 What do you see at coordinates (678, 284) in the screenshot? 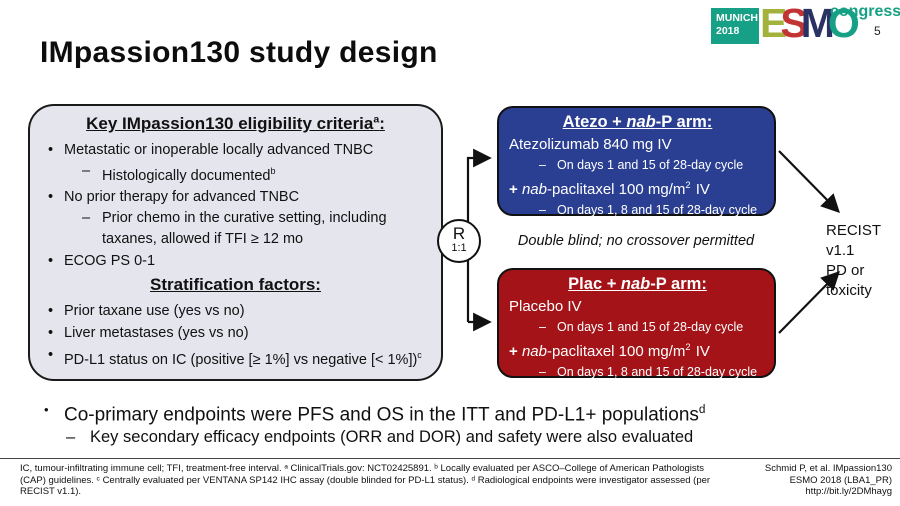
I see `placebo-heading-post: -P arm:` at bounding box center [678, 284].